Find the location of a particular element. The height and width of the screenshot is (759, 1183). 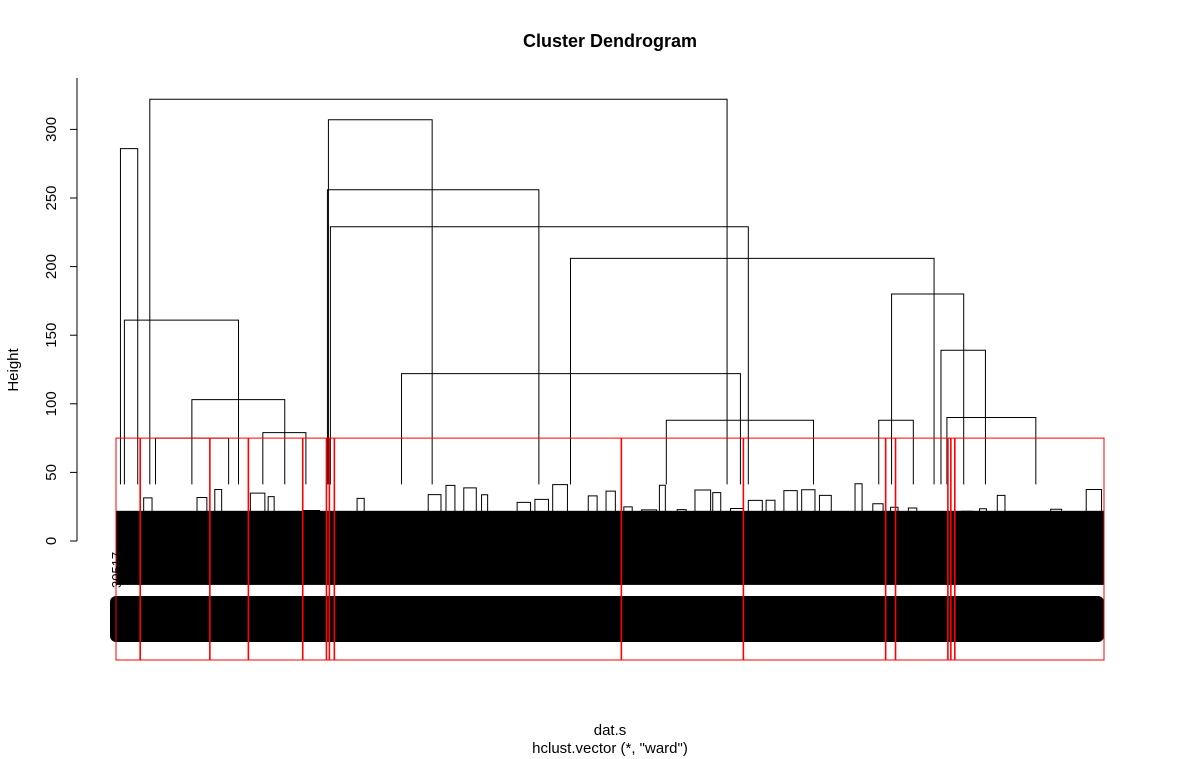

leaf-label-band is located at coordinates (607, 619).